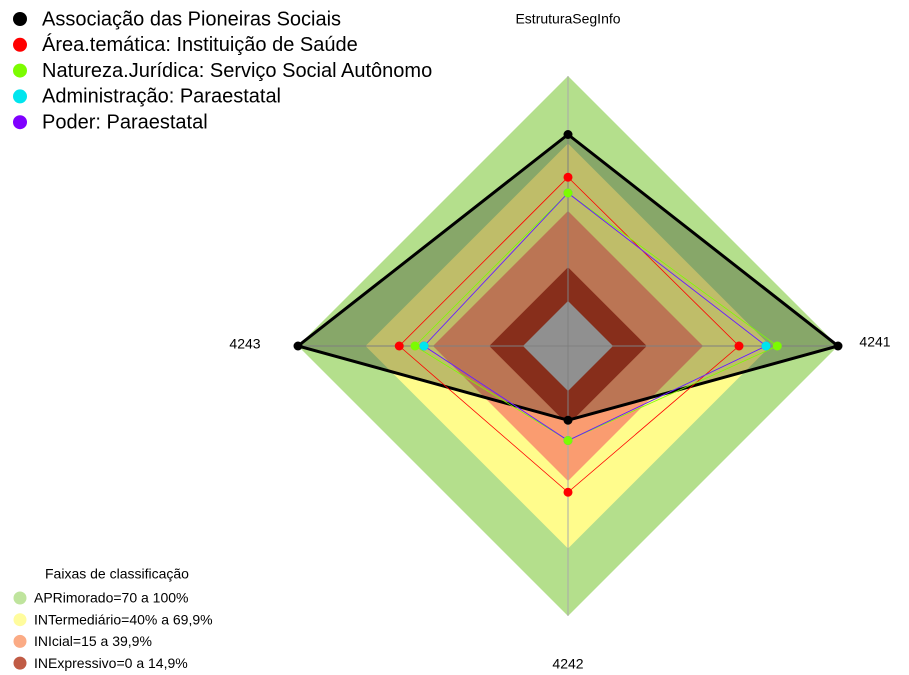 Image resolution: width=909 pixels, height=675 pixels. What do you see at coordinates (161, 97) in the screenshot?
I see `legend-label: Administração: Paraestatal` at bounding box center [161, 97].